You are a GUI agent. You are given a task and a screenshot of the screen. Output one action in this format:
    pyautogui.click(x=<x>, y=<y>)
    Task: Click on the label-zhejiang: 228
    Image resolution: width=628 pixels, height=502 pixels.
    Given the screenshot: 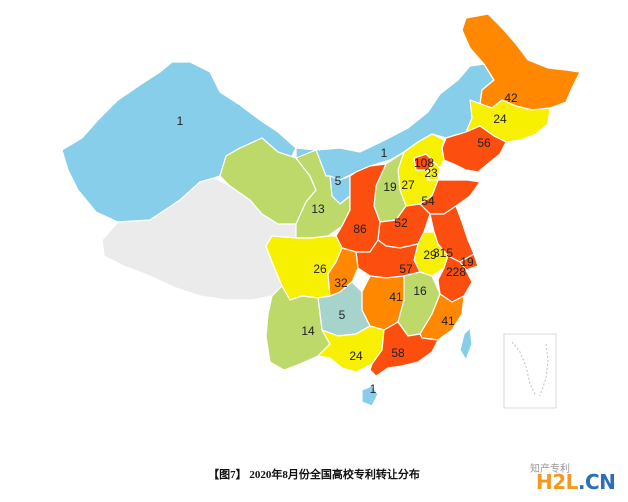 What is the action you would take?
    pyautogui.click(x=456, y=272)
    